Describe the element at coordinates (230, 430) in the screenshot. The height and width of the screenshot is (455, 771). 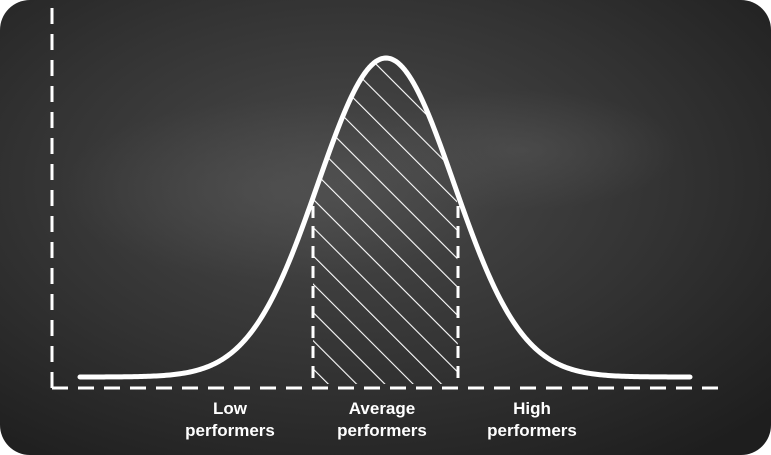
I see `low-performers-line2: performers` at that location.